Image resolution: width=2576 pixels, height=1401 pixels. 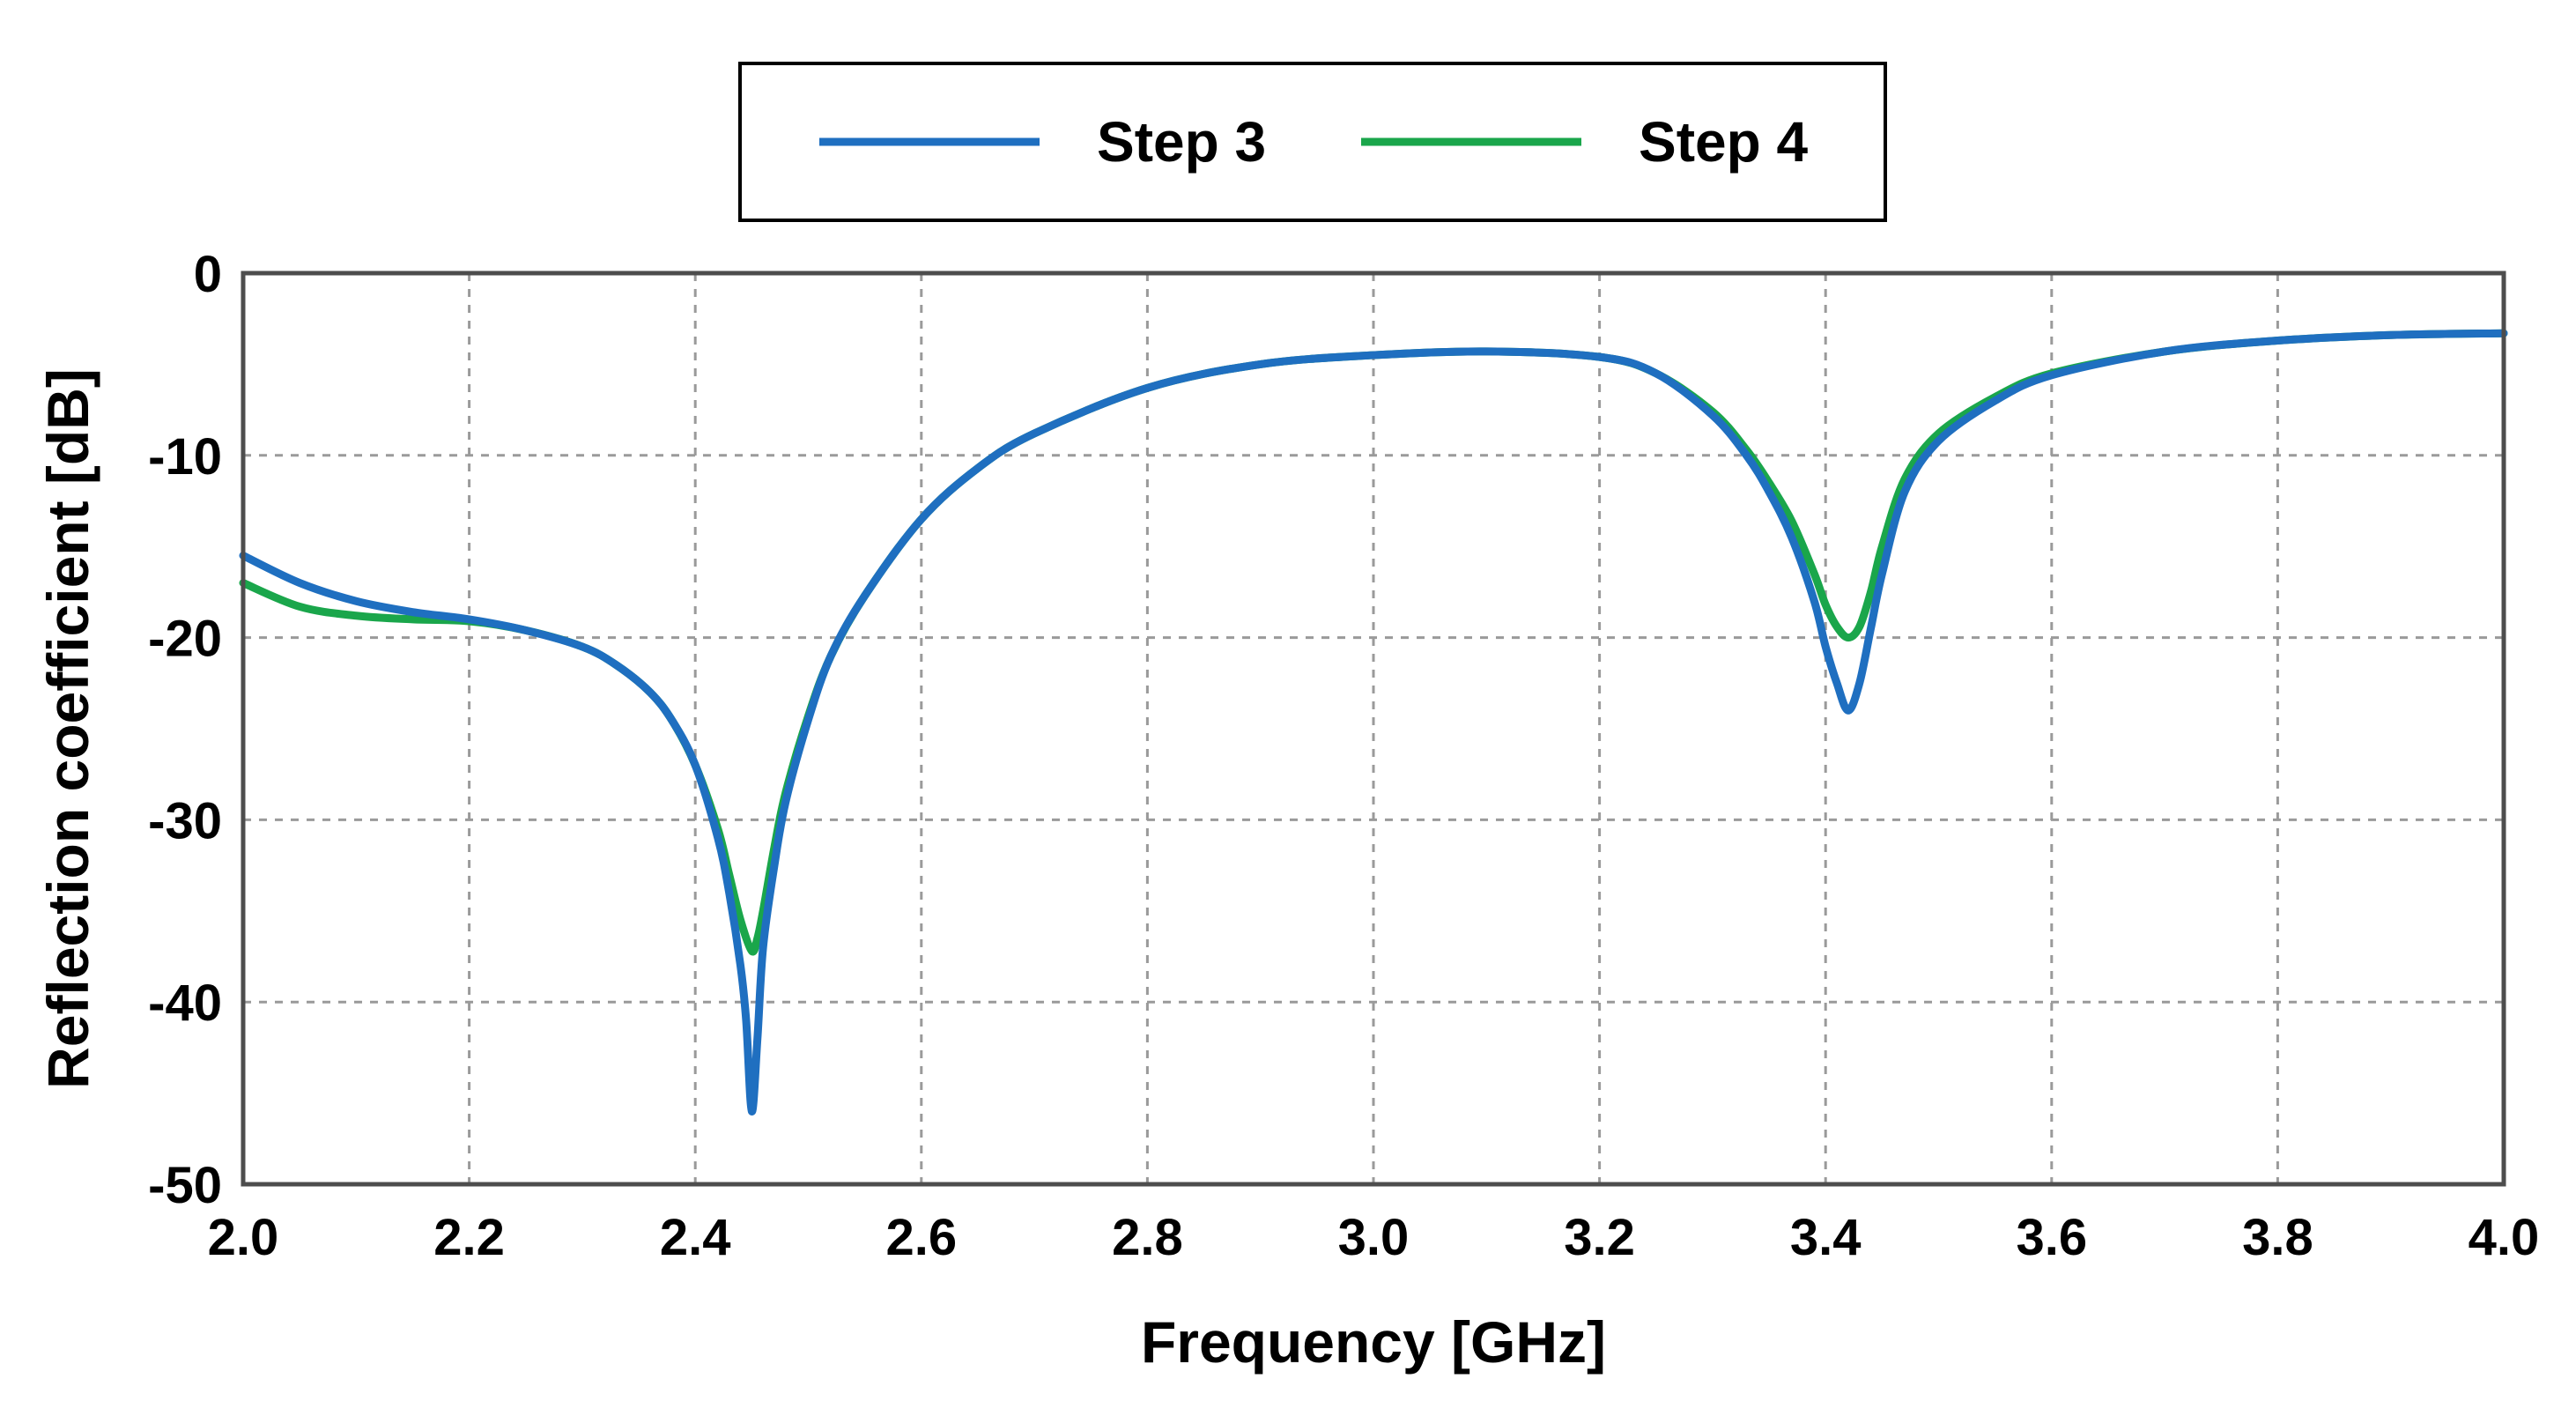 I want to click on x-tick-label: 3.0, so click(x=1374, y=1237).